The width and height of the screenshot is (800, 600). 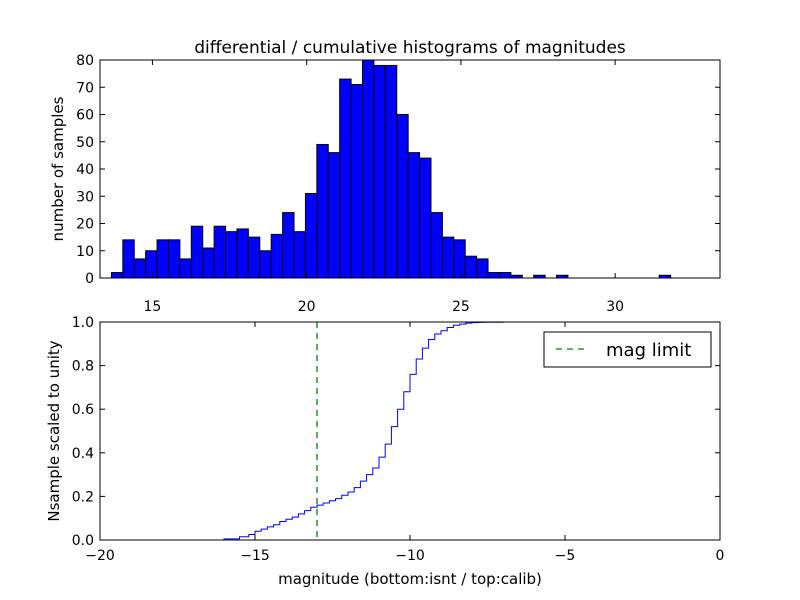 I want to click on y-tick-label: 10, so click(x=85, y=252).